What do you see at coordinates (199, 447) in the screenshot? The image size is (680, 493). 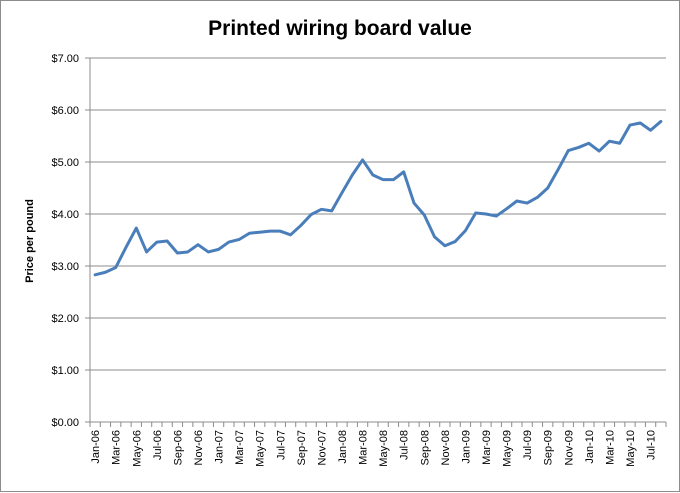 I see `x-tick-label: Nov-06` at bounding box center [199, 447].